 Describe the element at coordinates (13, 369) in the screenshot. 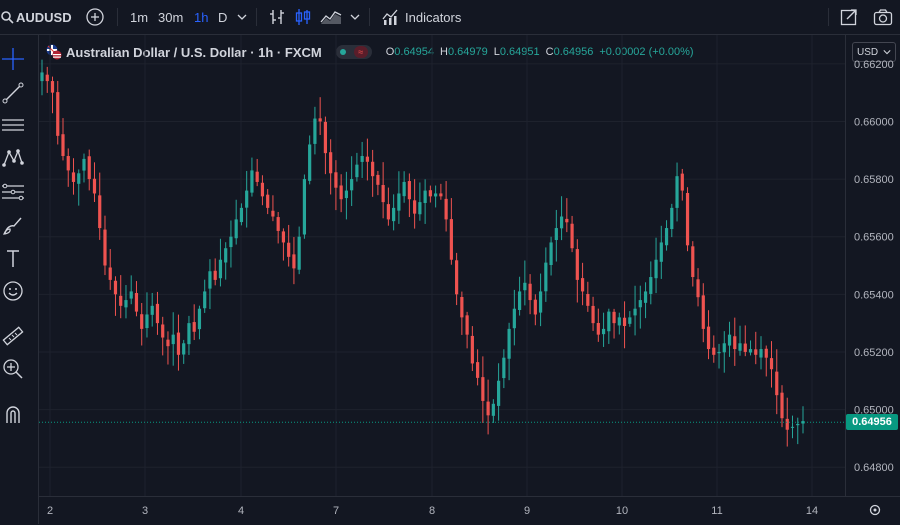

I see `zoom-tool` at that location.